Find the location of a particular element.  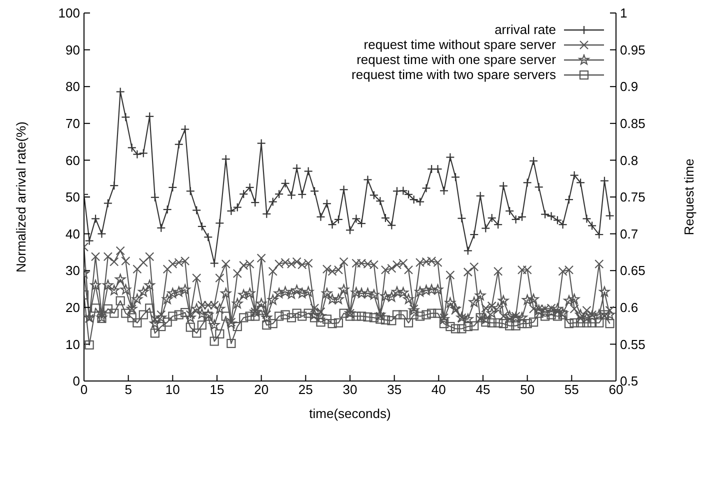

x-tick-label: 45 is located at coordinates (483, 390).